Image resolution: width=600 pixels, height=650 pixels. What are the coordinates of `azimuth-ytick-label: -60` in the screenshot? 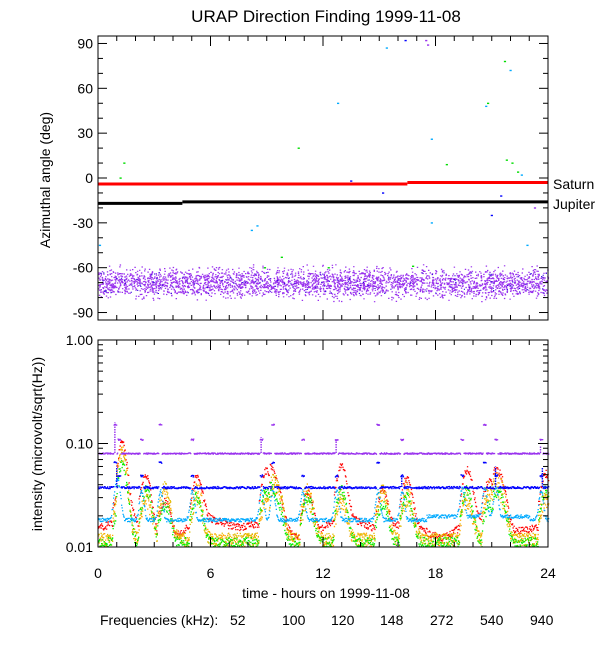 It's located at (83, 268).